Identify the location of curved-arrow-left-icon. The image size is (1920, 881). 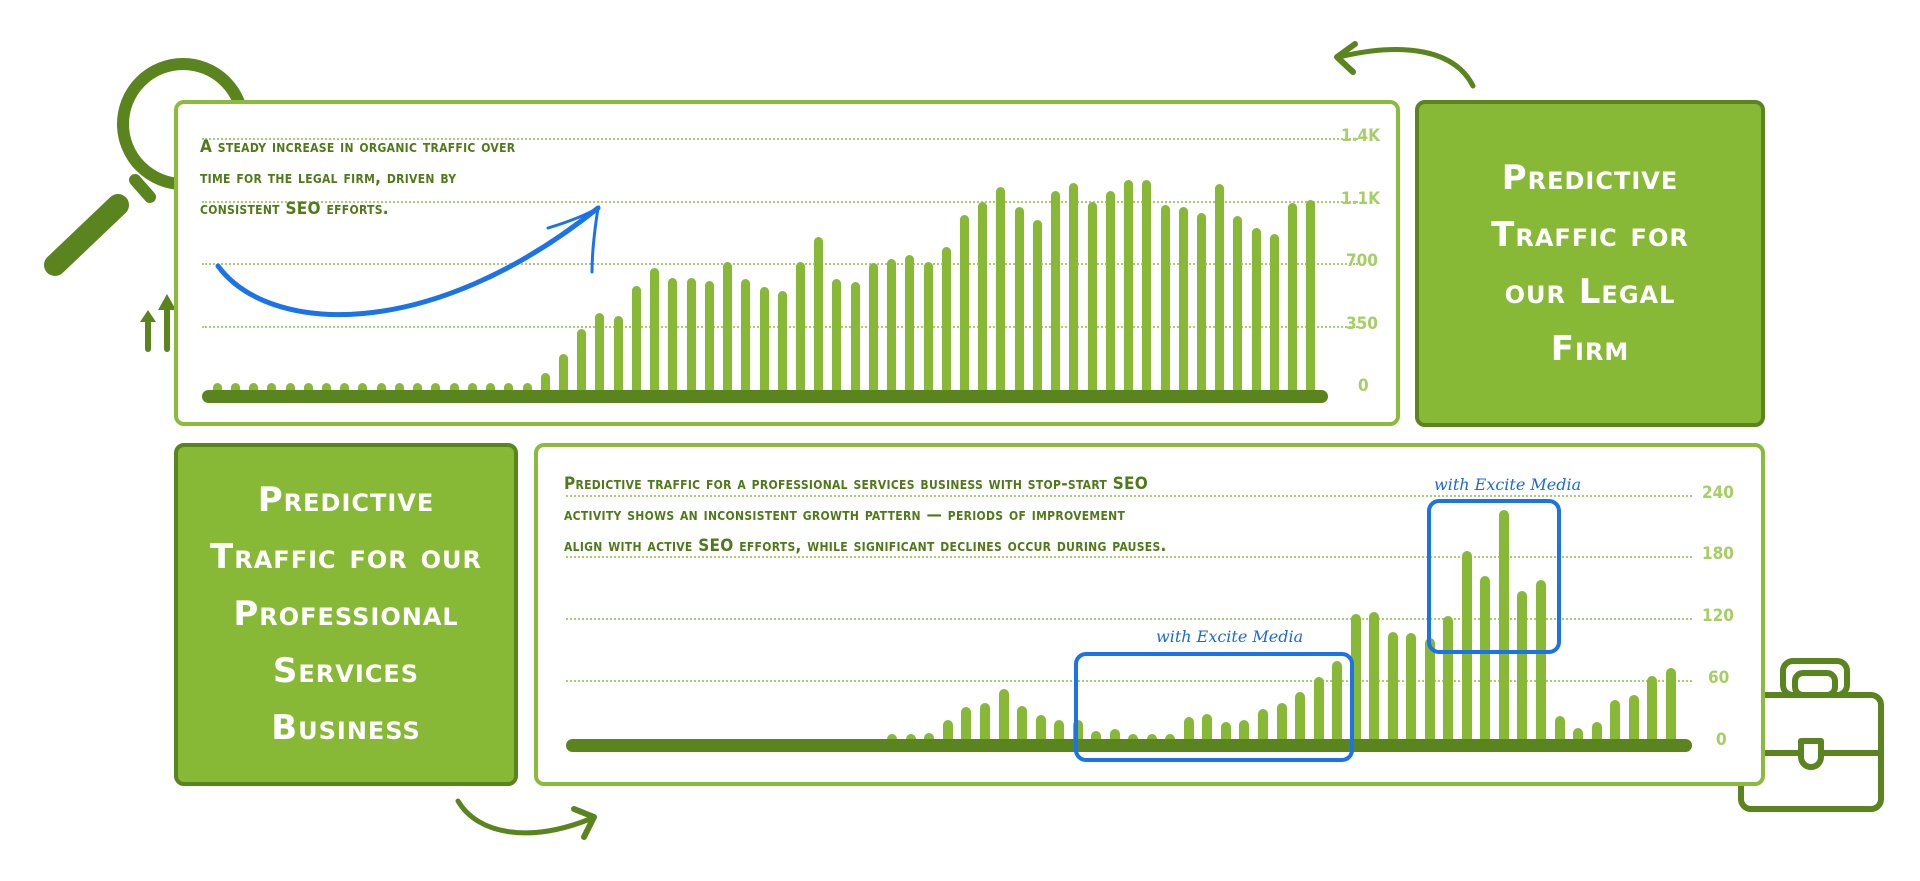
(1405, 65).